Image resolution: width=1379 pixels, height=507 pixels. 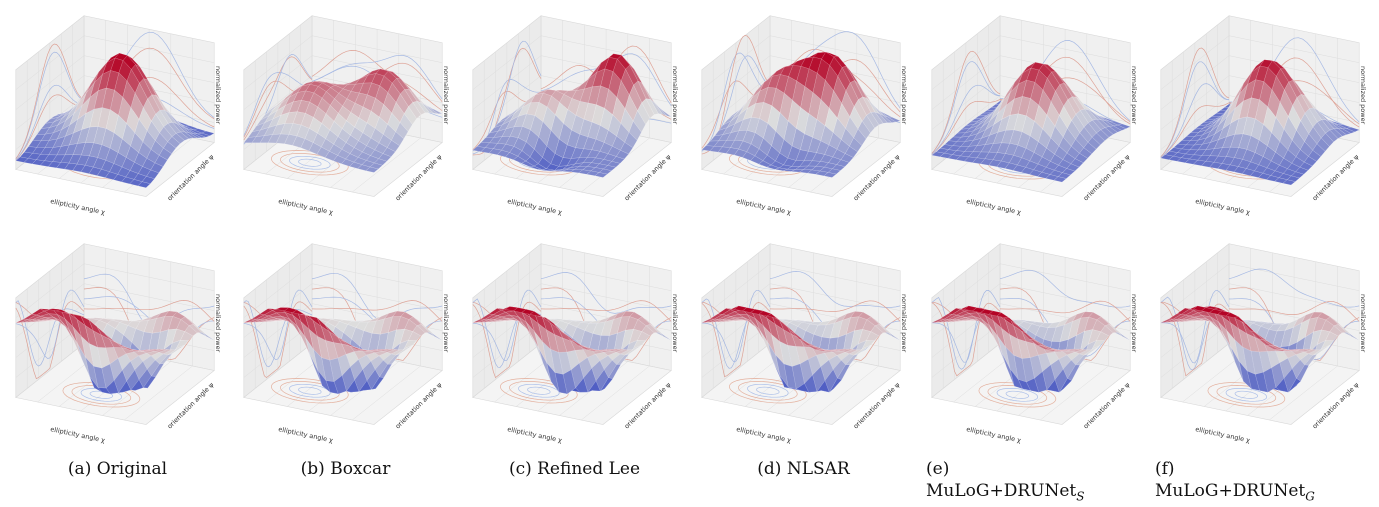 I want to click on caption-mulog-drunet-g: (f) MuLoG+DRUNetG, so click(x=1262, y=482).